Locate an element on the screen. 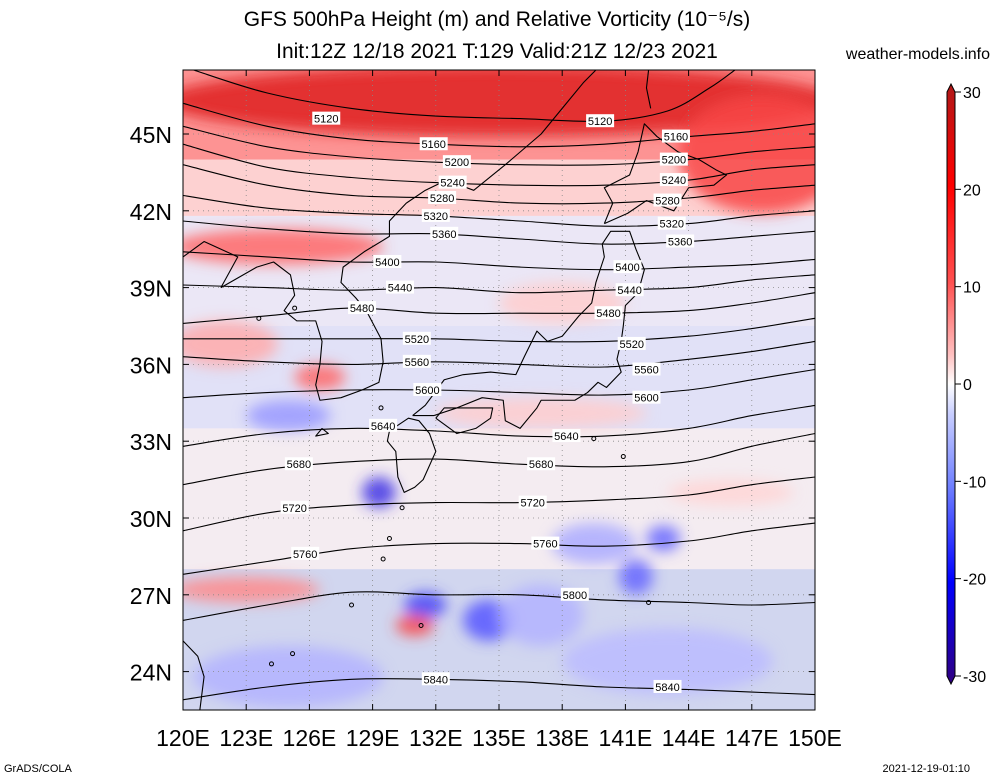 The width and height of the screenshot is (1000, 779). lon-tick-label: 144E is located at coordinates (689, 738).